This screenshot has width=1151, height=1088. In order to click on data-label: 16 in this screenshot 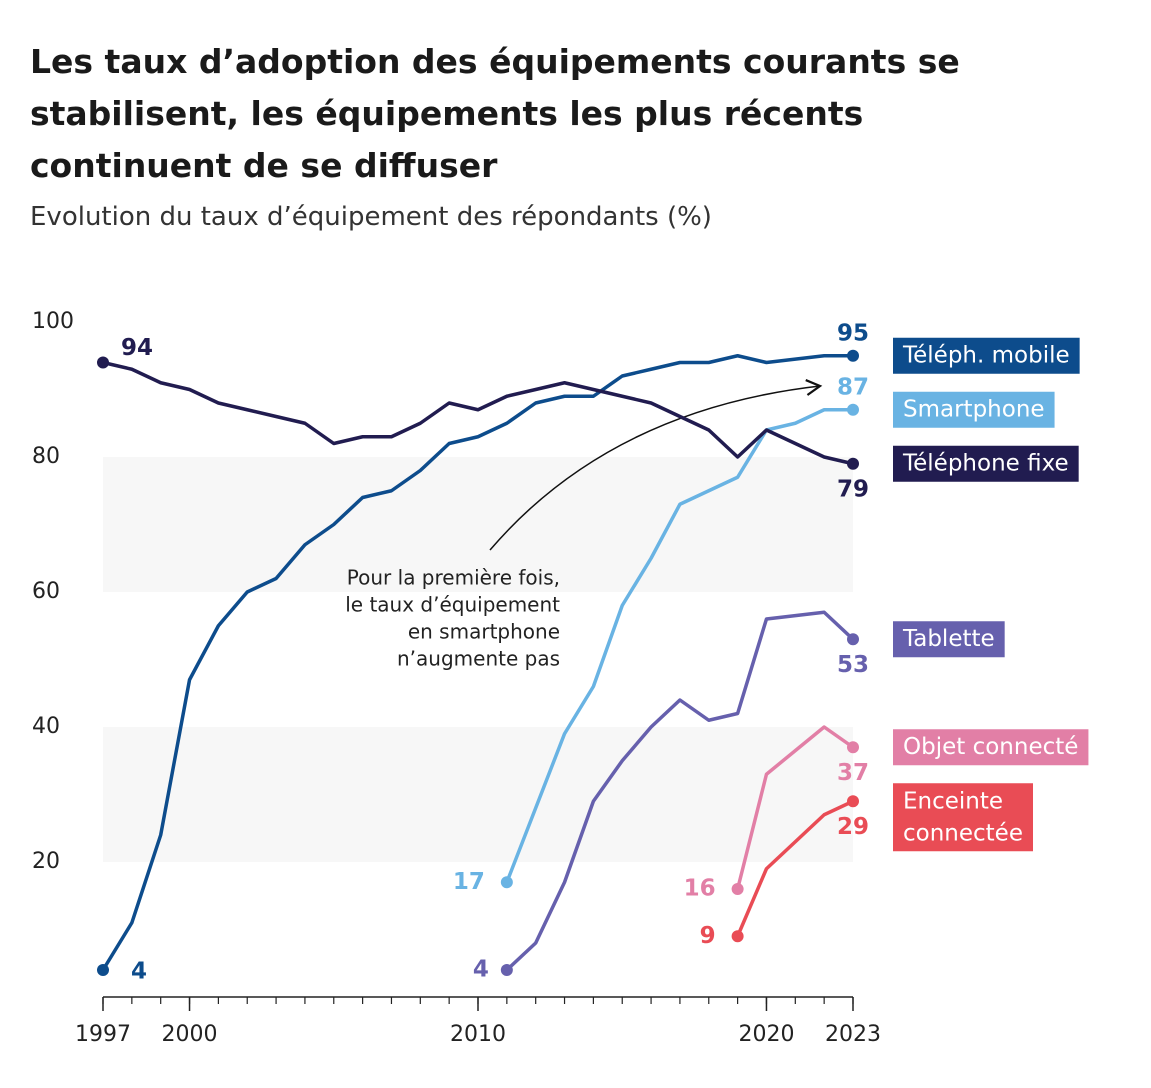, I will do `click(700, 889)`.